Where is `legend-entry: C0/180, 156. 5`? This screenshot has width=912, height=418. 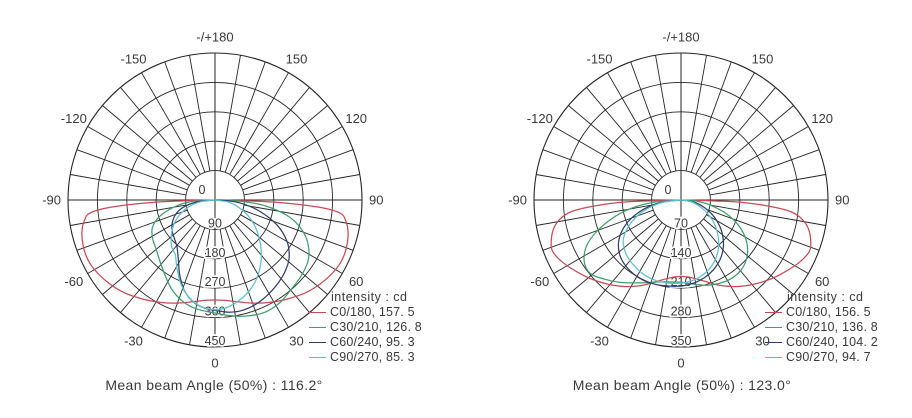
legend-entry: C0/180, 156. 5 is located at coordinates (821, 312).